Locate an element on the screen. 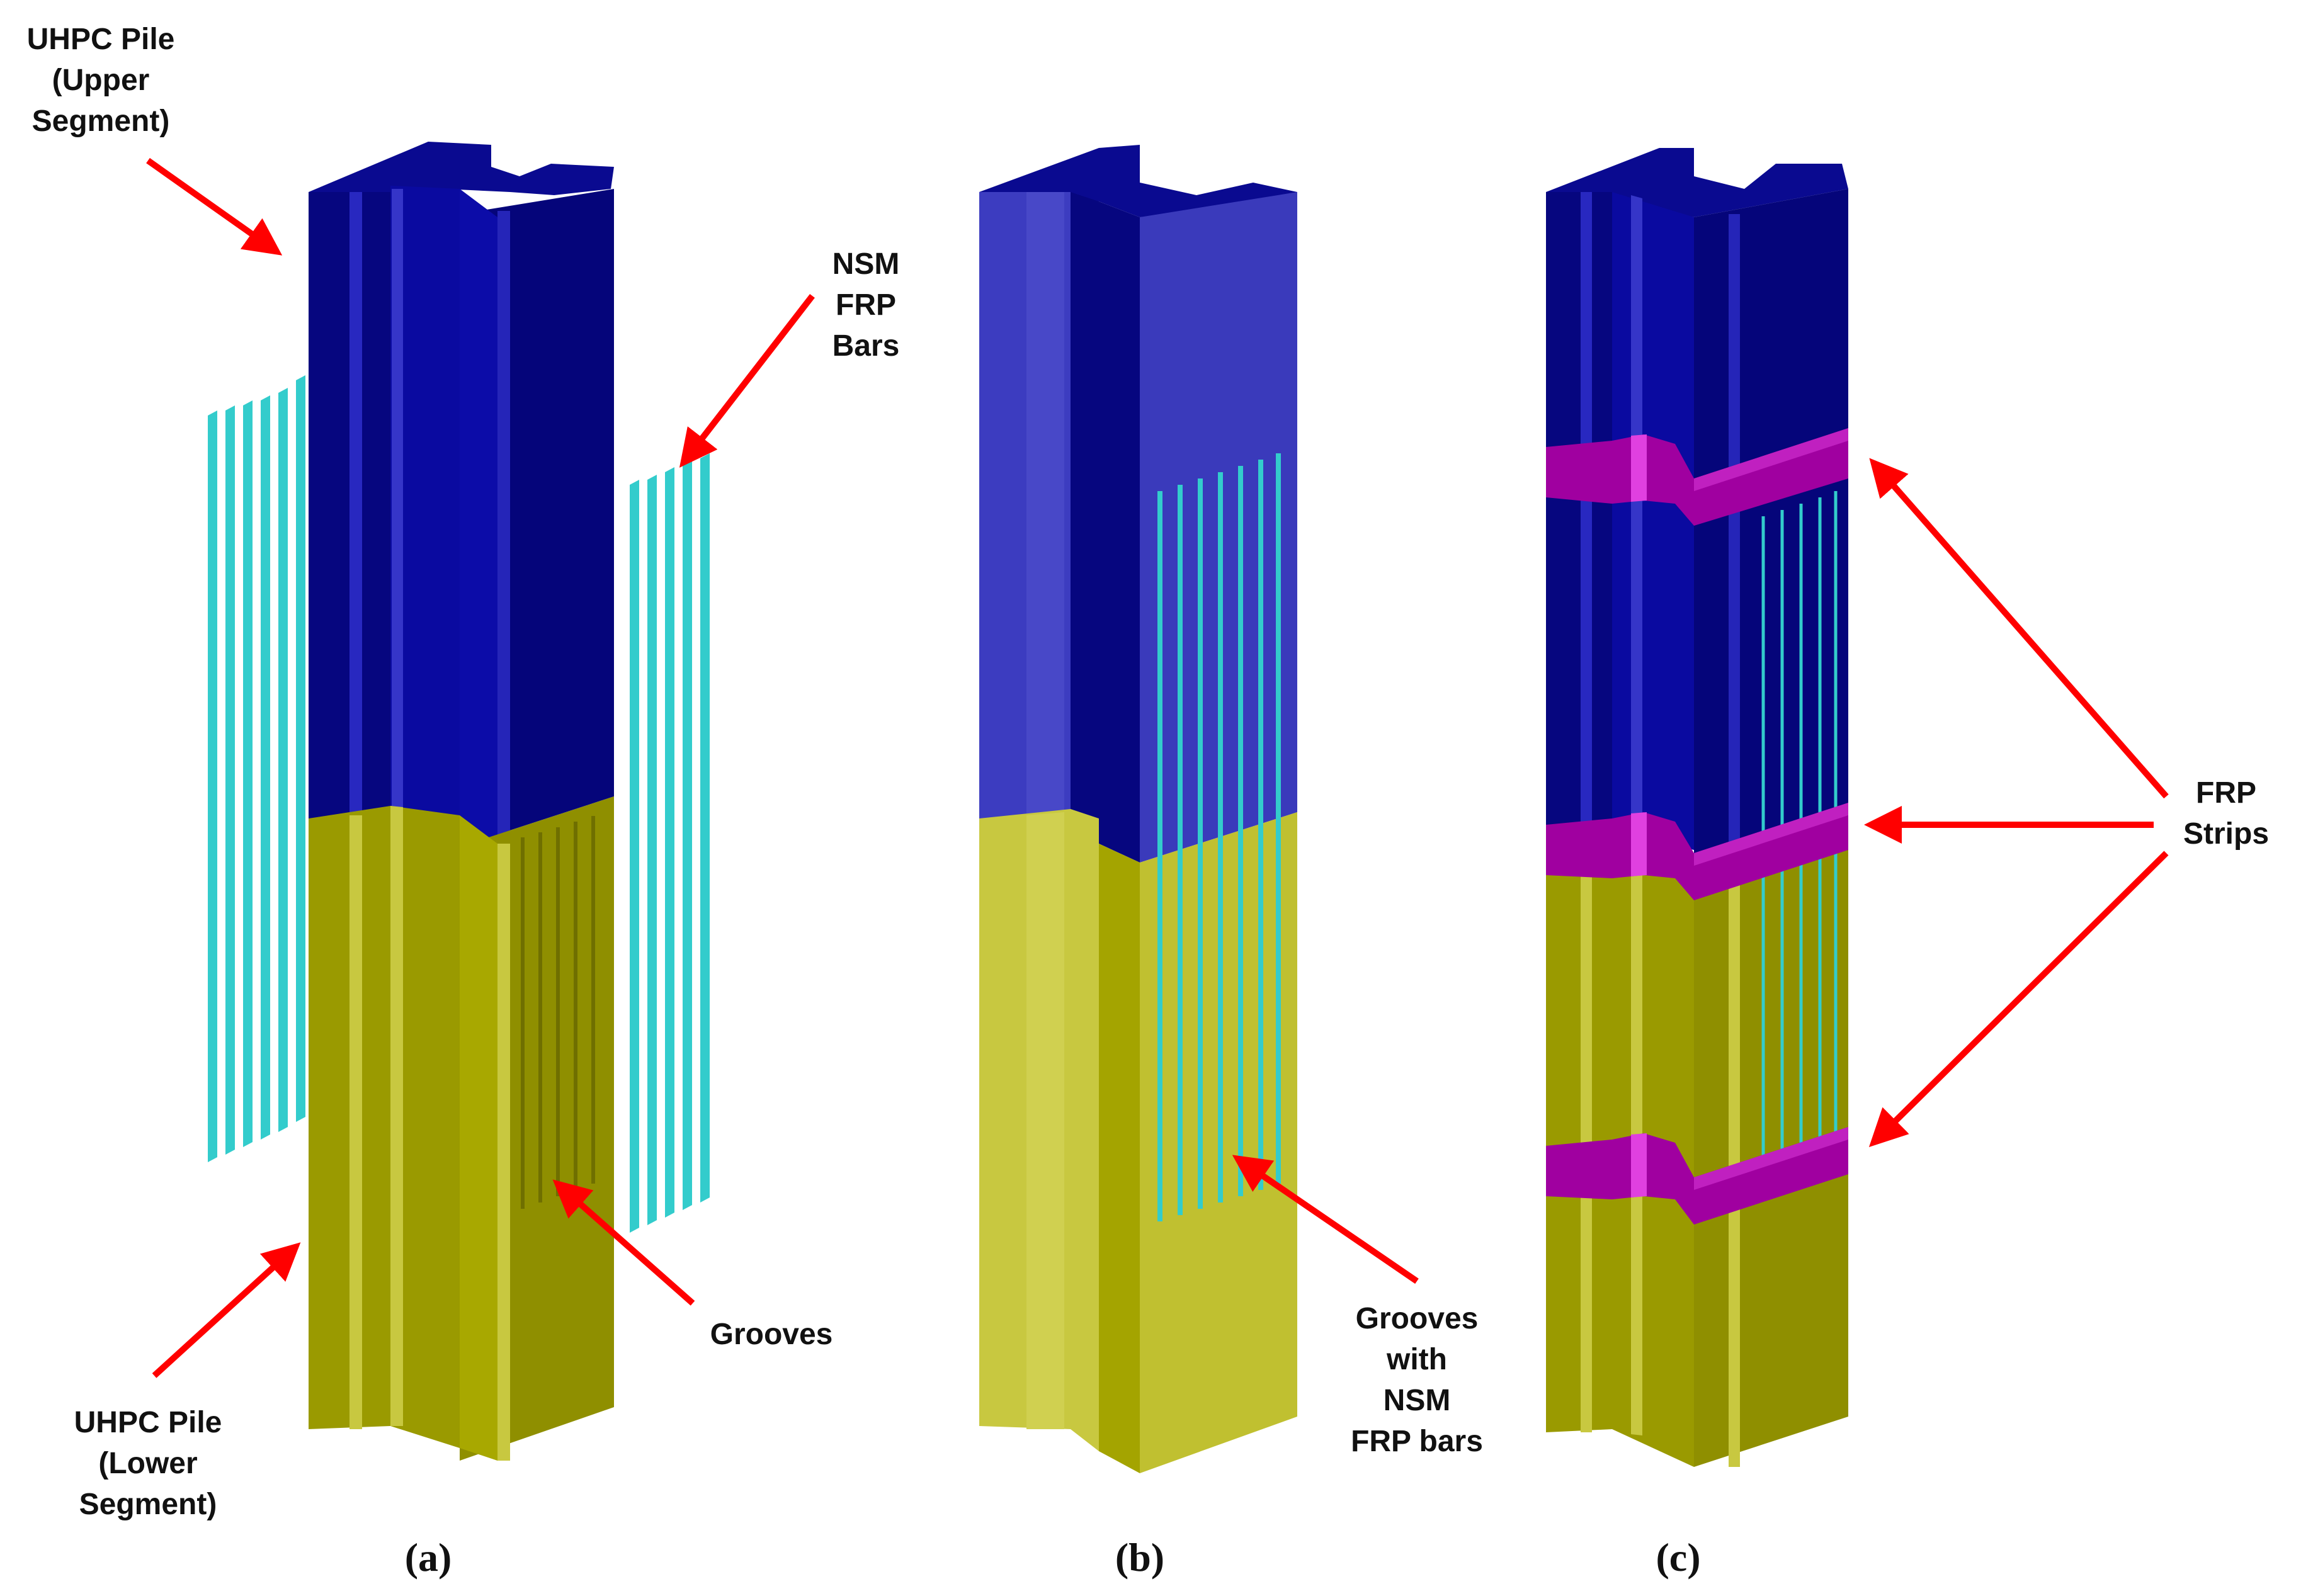 This screenshot has width=2313, height=1596. label-grooves-with-bars: Grooves with NSM FRP bars is located at coordinates (1417, 1380).